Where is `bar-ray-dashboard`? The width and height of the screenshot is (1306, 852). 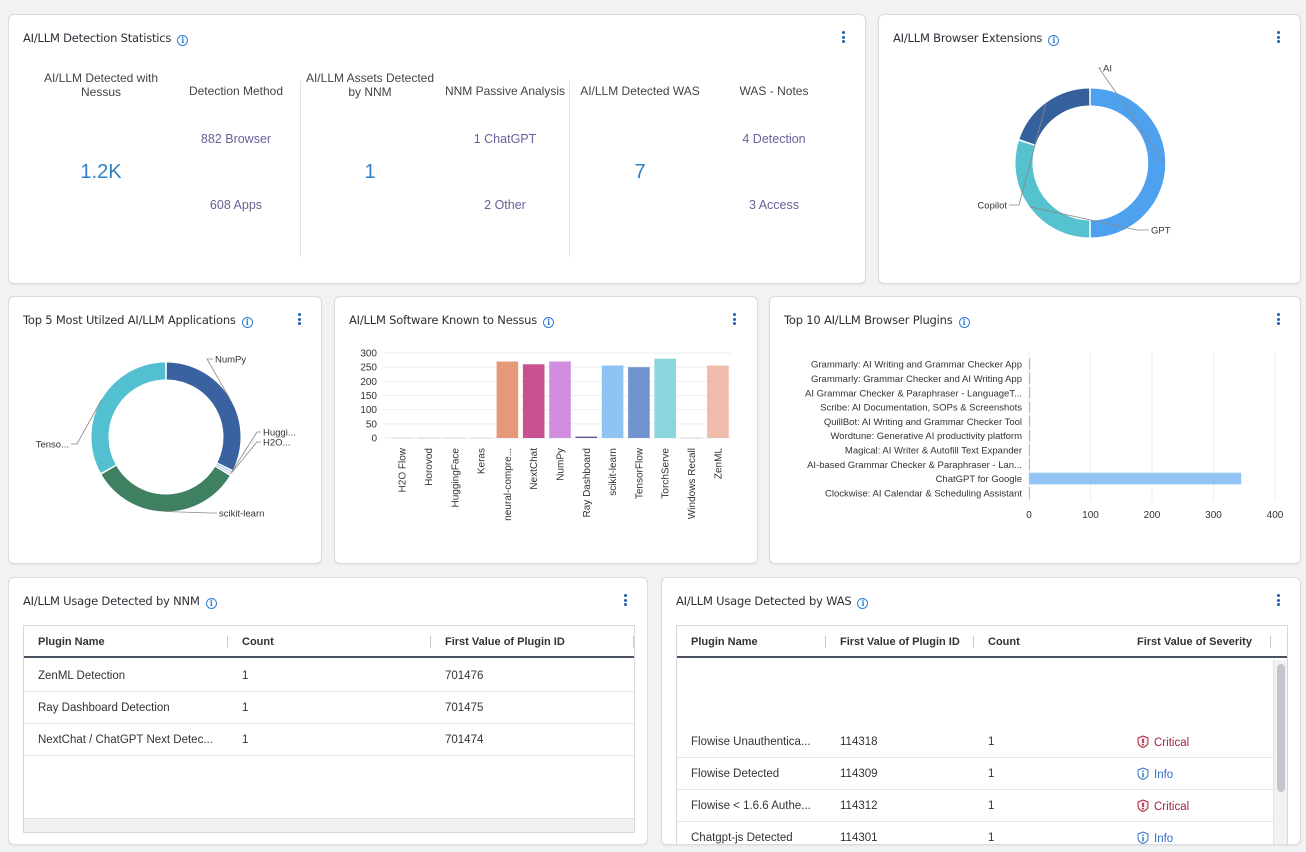
bar-ray-dashboard is located at coordinates (586, 437).